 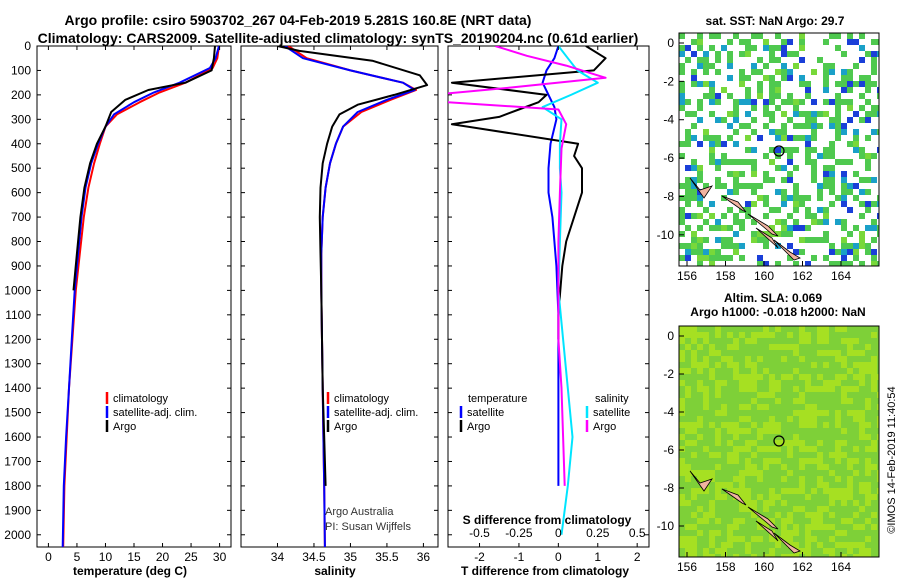 I want to click on series-line-satellite-adj-clim-, so click(x=350, y=296).